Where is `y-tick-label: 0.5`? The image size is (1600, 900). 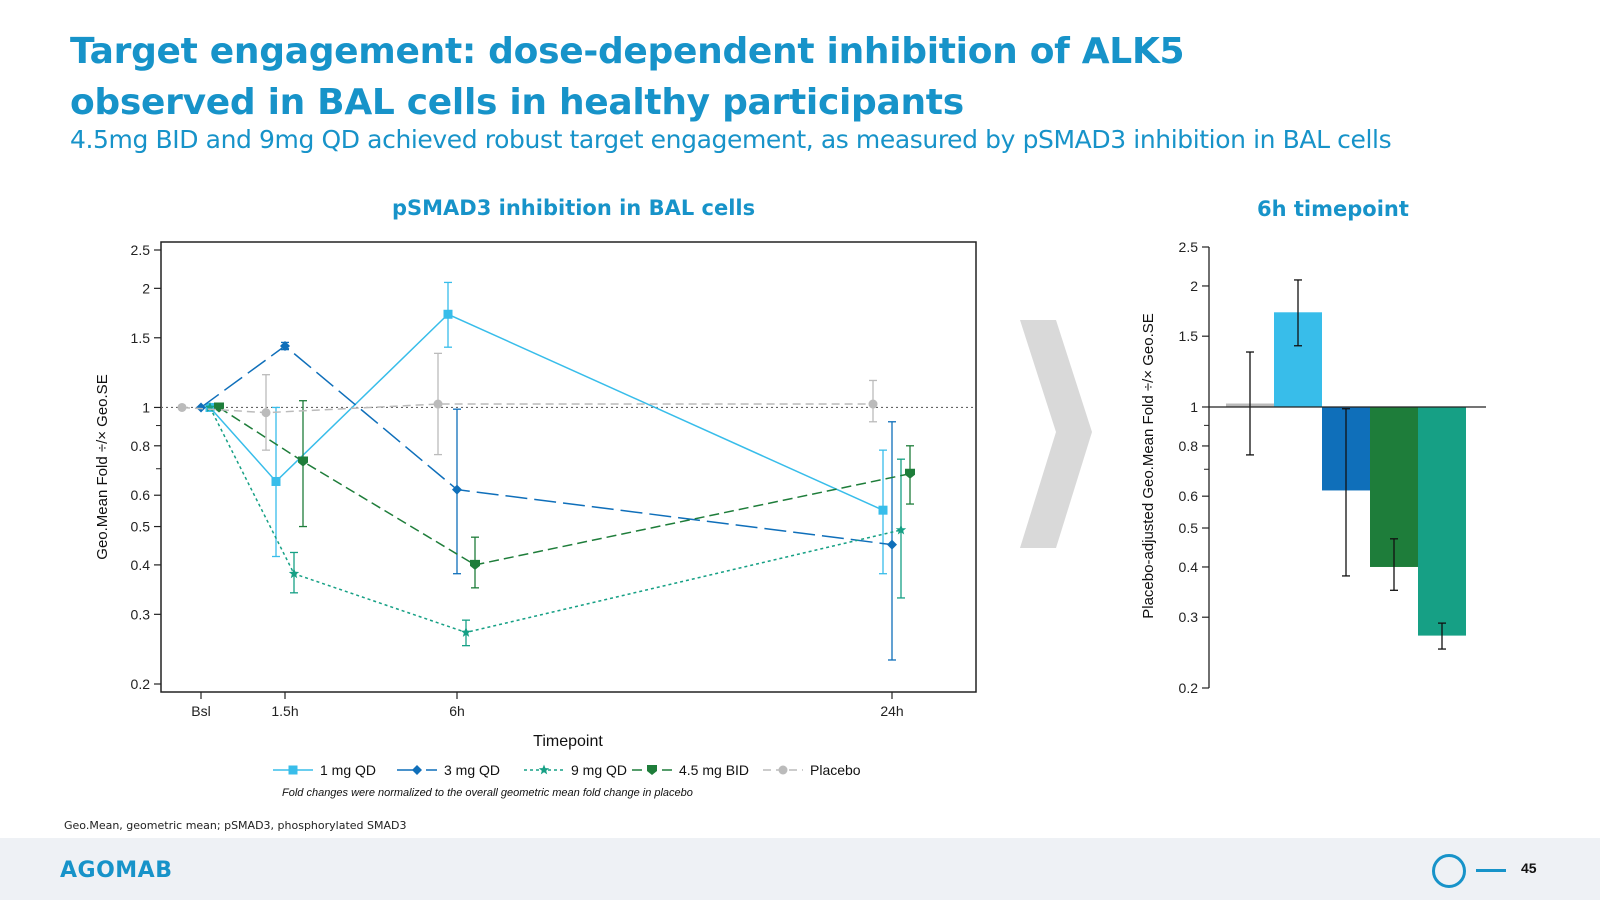
y-tick-label: 0.5 is located at coordinates (141, 527).